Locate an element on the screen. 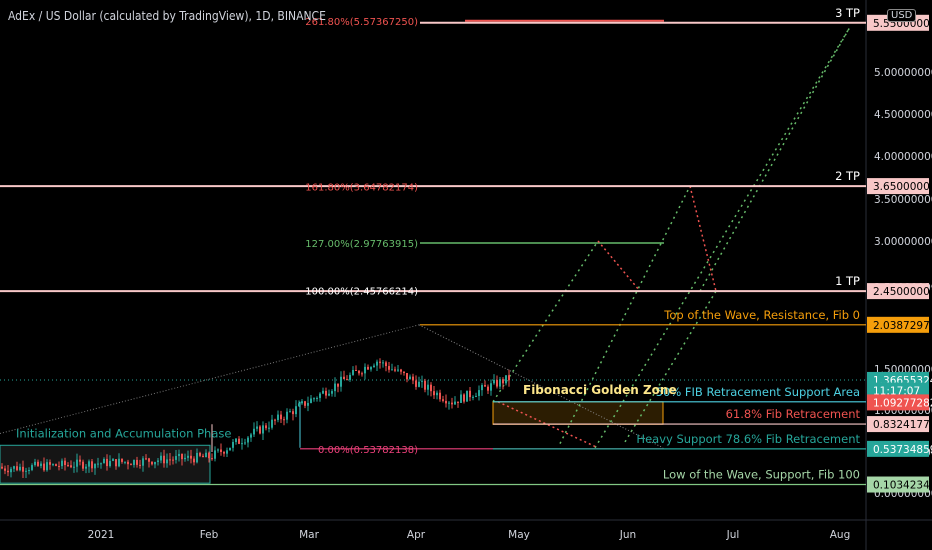  level-label: Low of the Wave, Support, Fib 100 is located at coordinates (761, 475).